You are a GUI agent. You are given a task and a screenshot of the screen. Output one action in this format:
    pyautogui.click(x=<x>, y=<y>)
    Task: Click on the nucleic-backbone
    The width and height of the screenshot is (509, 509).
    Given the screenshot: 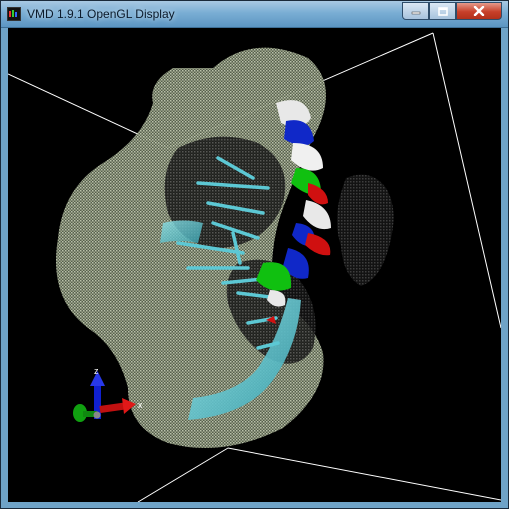 What is the action you would take?
    pyautogui.click(x=244, y=359)
    